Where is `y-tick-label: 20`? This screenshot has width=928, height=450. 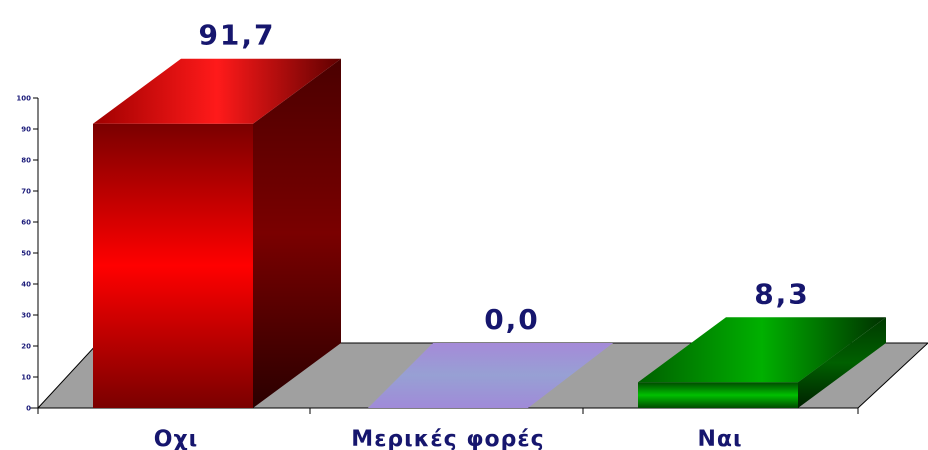
y-tick-label: 20 is located at coordinates (26, 347).